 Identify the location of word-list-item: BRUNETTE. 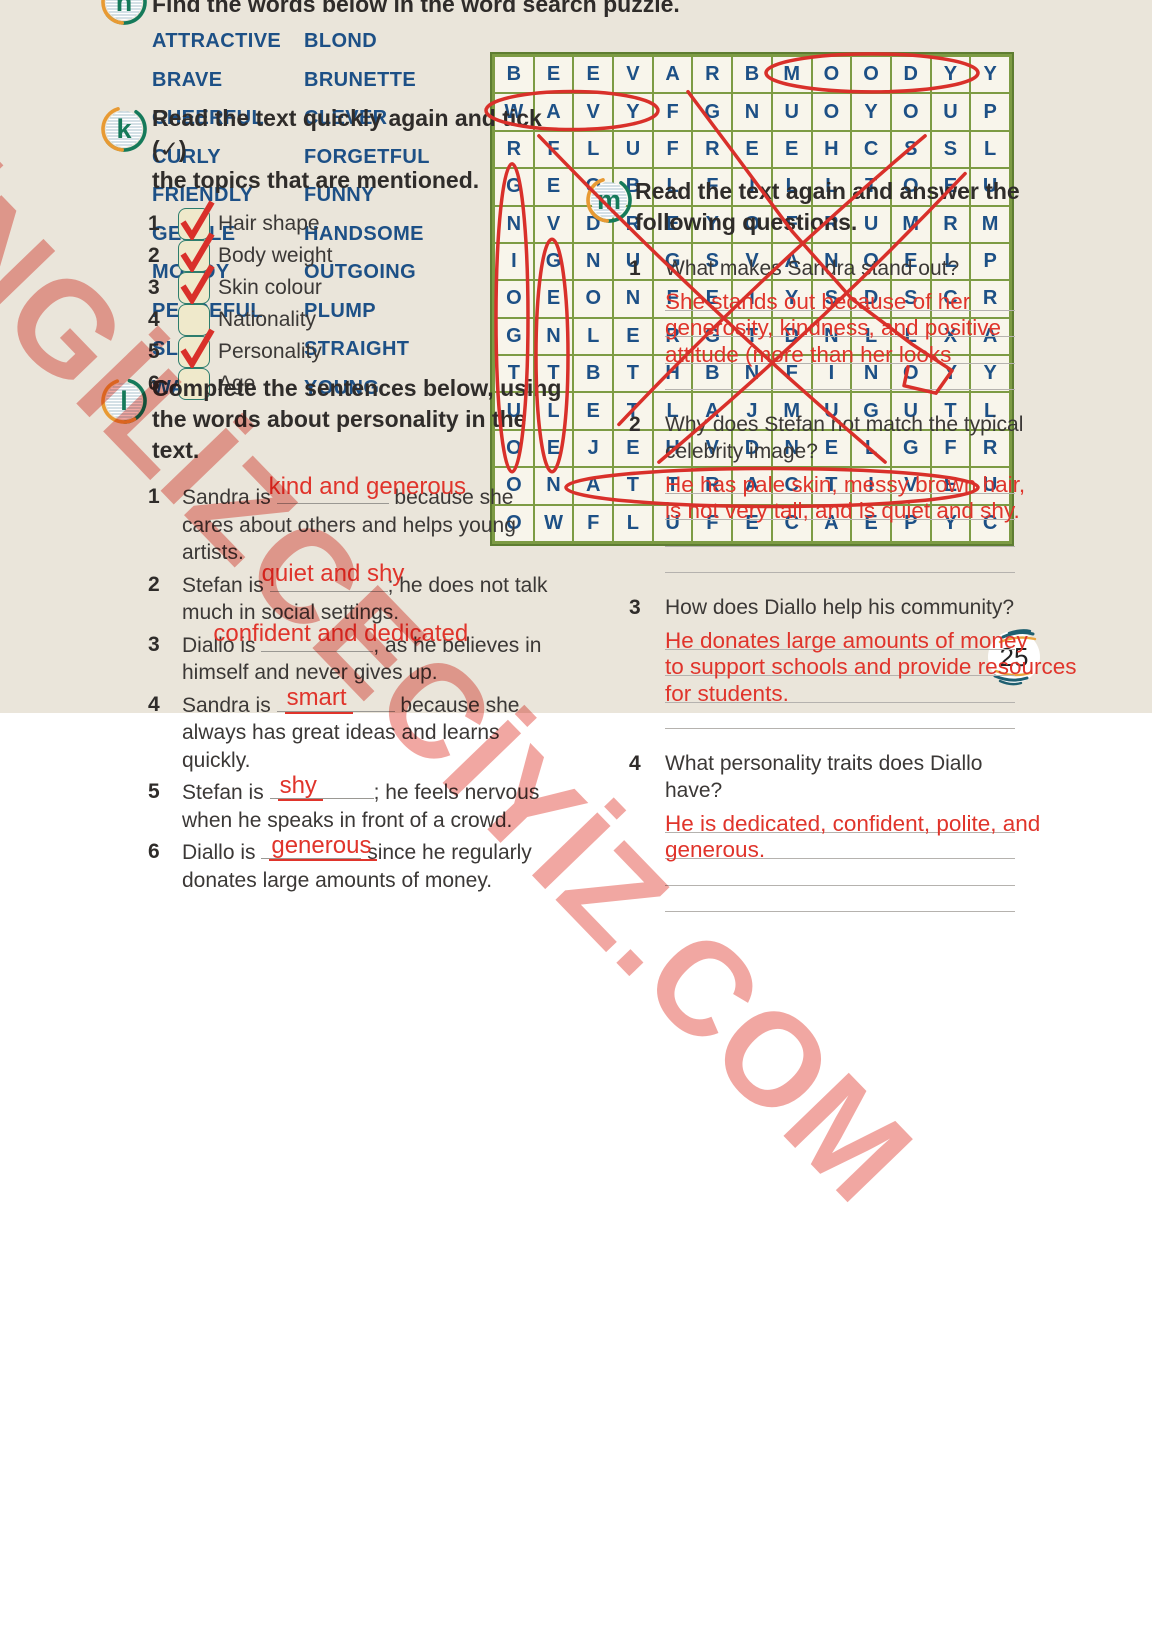
(360, 79).